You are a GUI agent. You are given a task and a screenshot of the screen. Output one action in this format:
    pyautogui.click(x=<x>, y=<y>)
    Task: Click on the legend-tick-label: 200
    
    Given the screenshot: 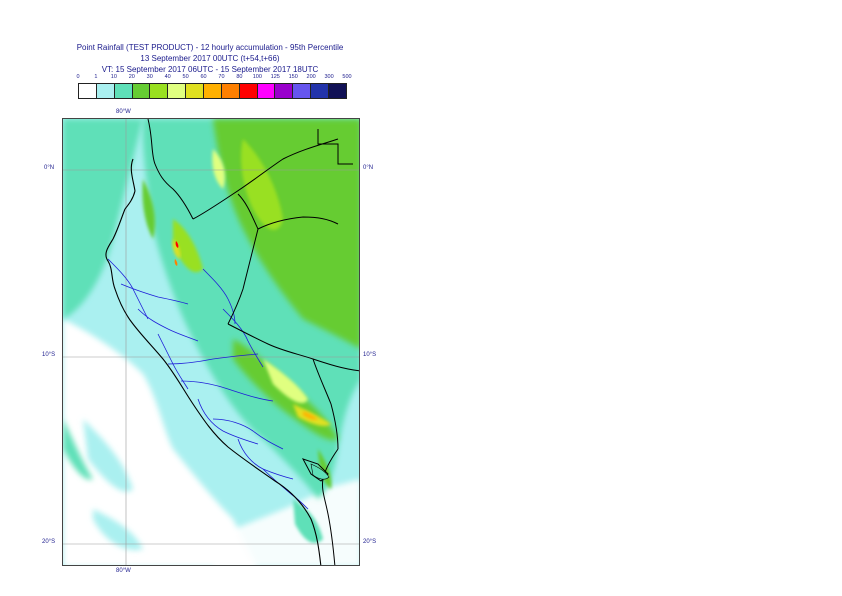 What is the action you would take?
    pyautogui.click(x=311, y=77)
    